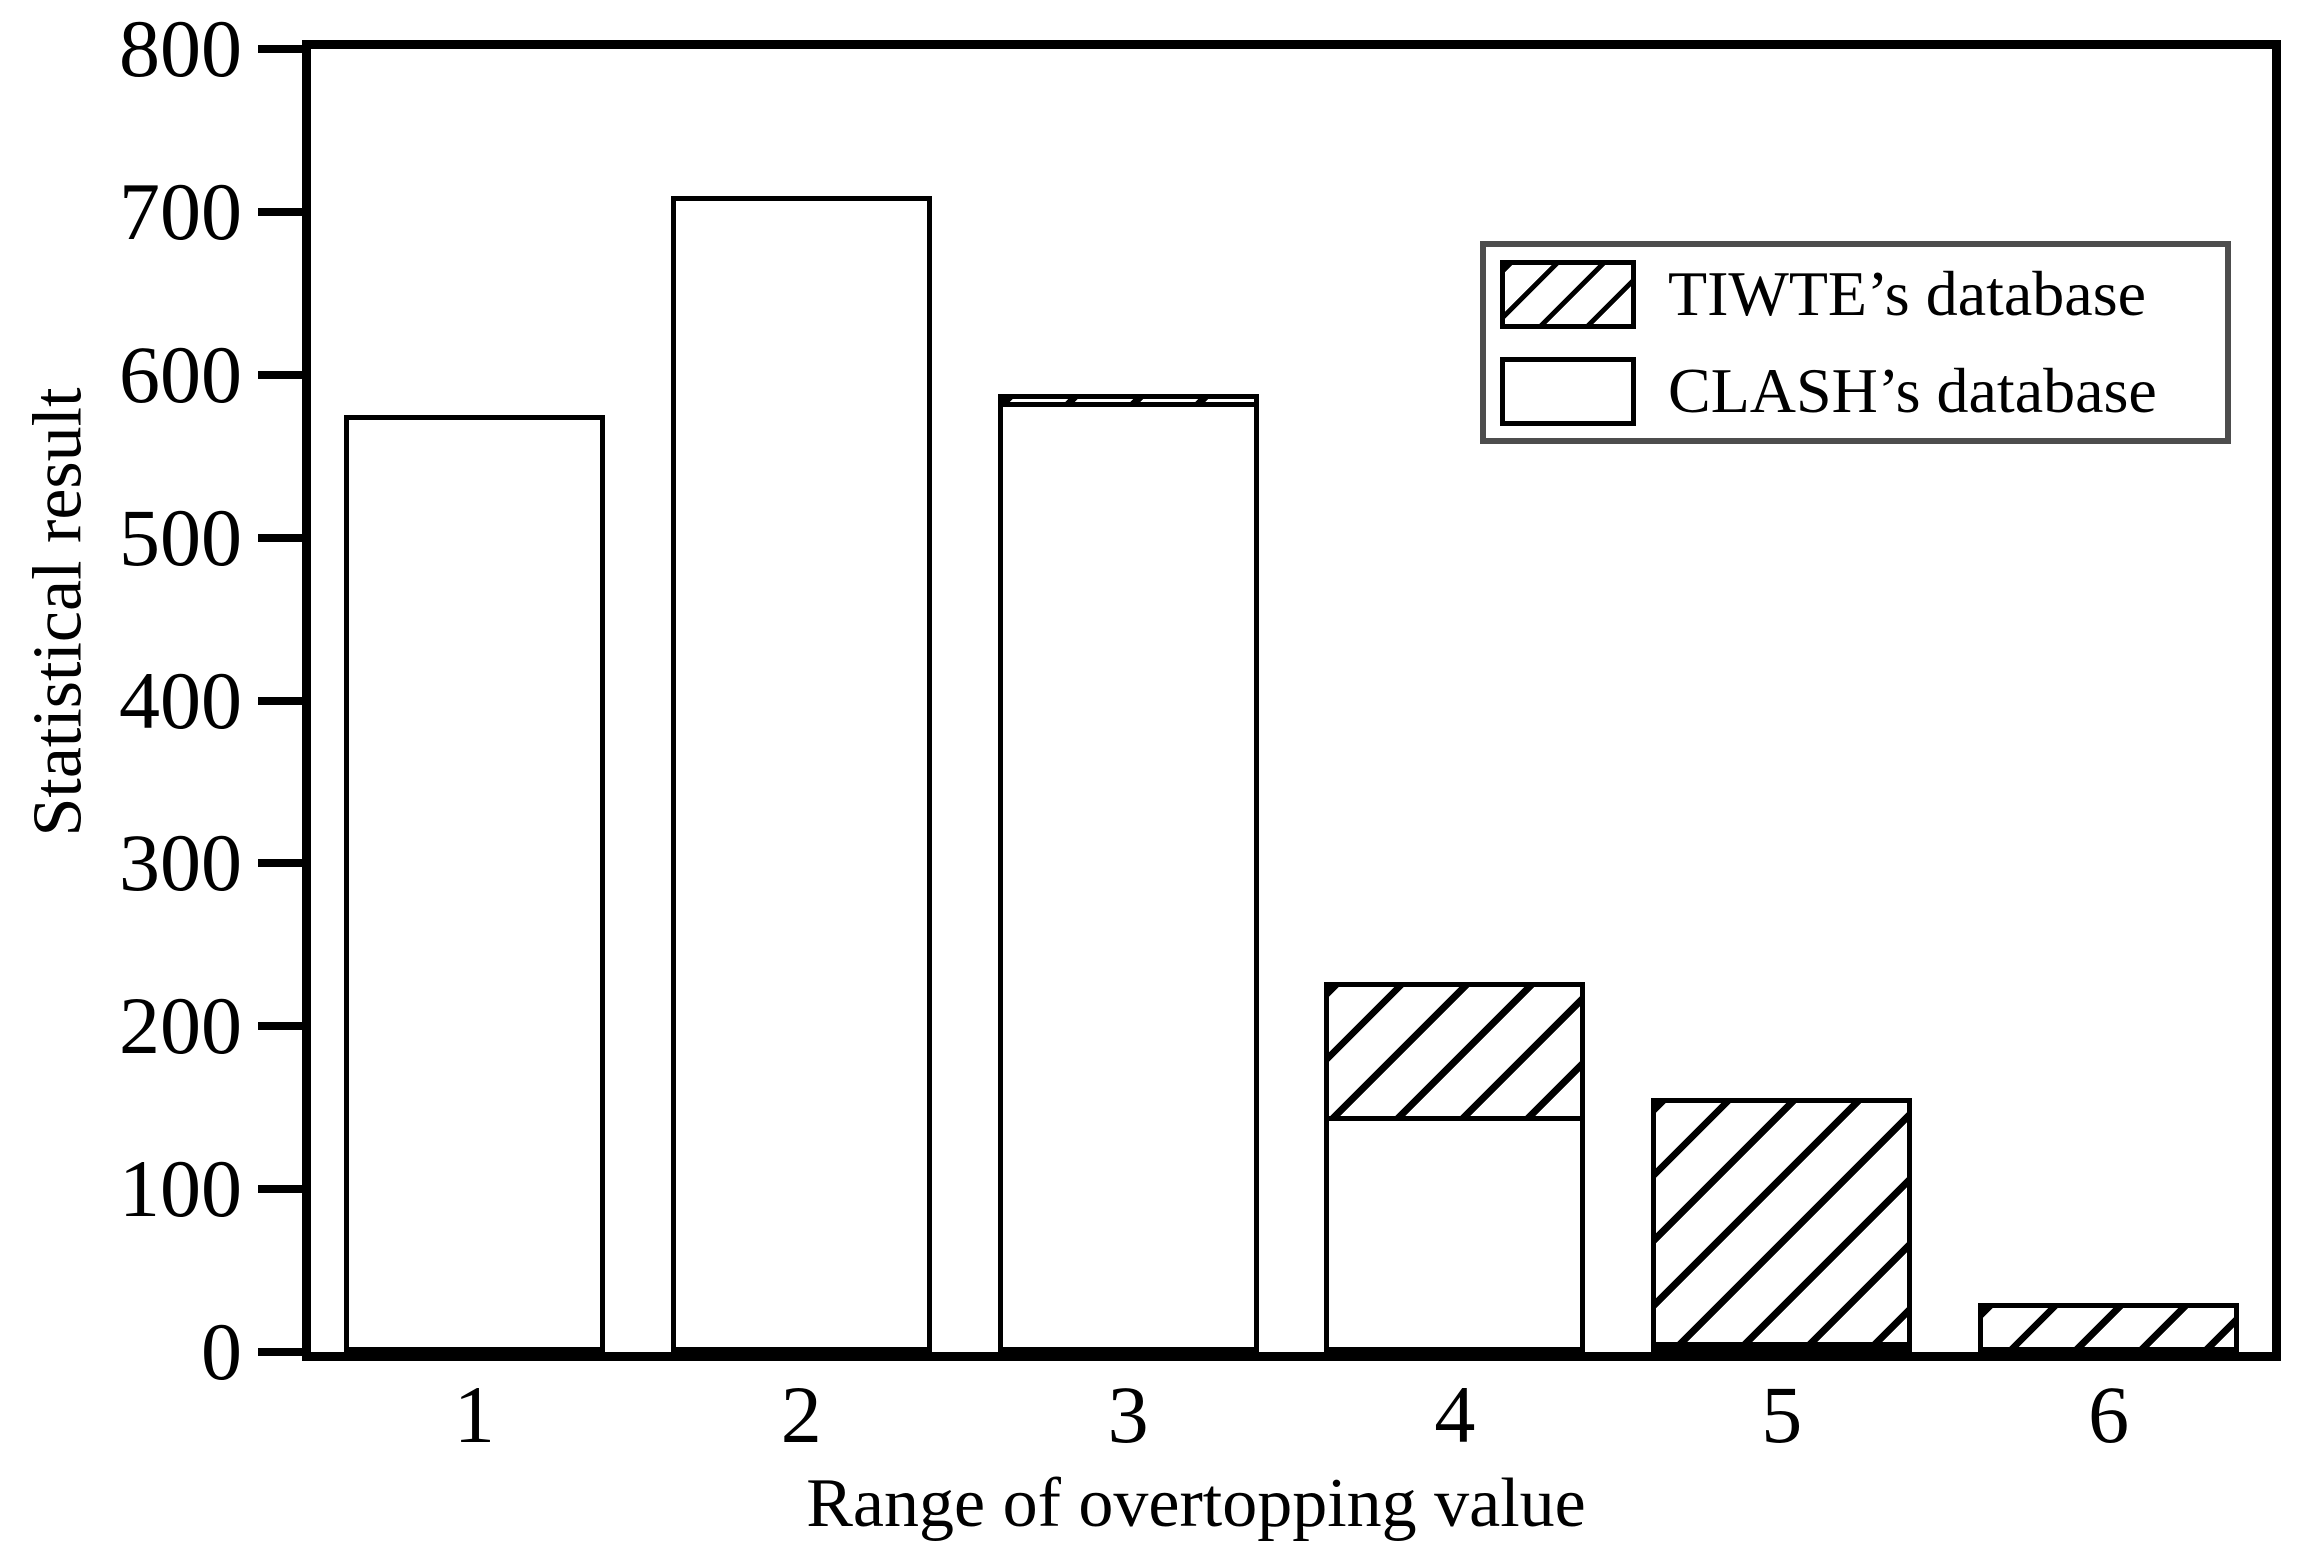  What do you see at coordinates (58, 612) in the screenshot?
I see `y-axis-title: Statistical result` at bounding box center [58, 612].